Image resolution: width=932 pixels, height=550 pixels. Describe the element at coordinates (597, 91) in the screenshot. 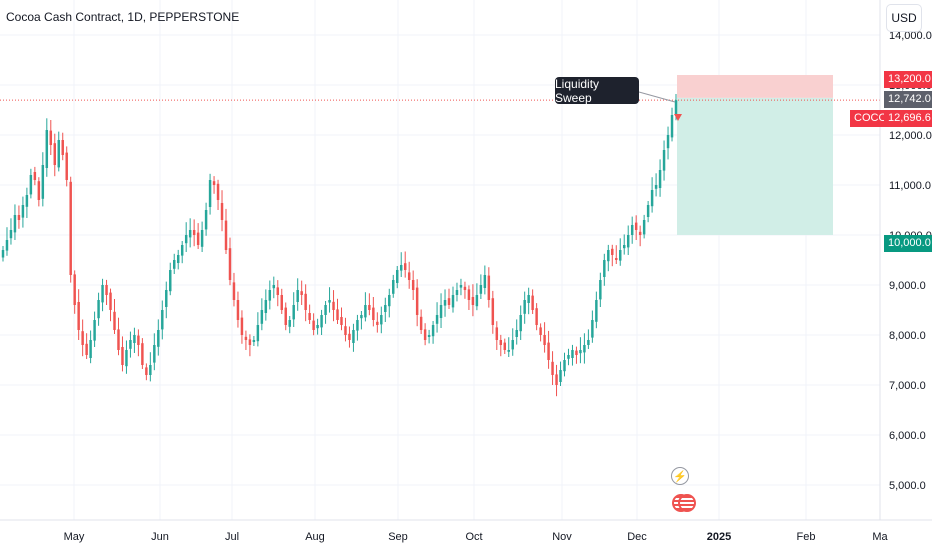

I see `liquidity-sweep-callout: Liquidity Sweep` at that location.